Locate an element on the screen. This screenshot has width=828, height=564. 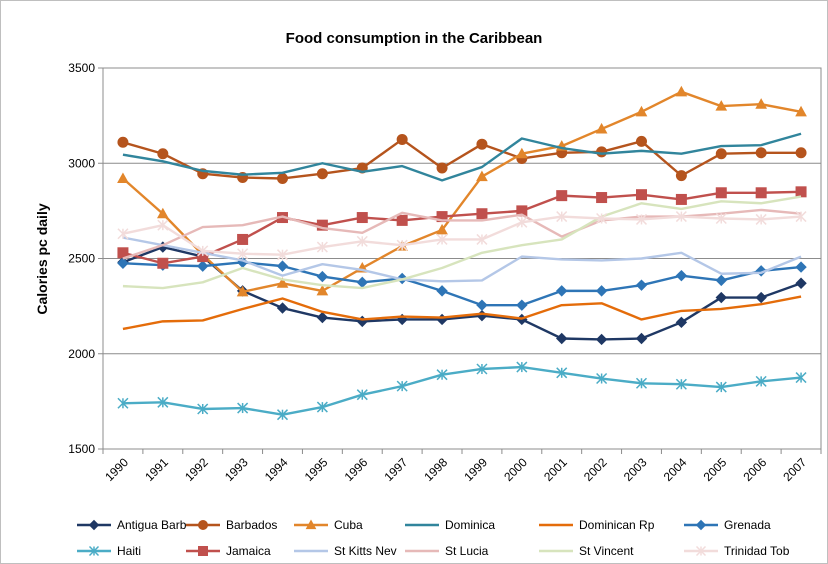
series-barbados is located at coordinates (462, 158).